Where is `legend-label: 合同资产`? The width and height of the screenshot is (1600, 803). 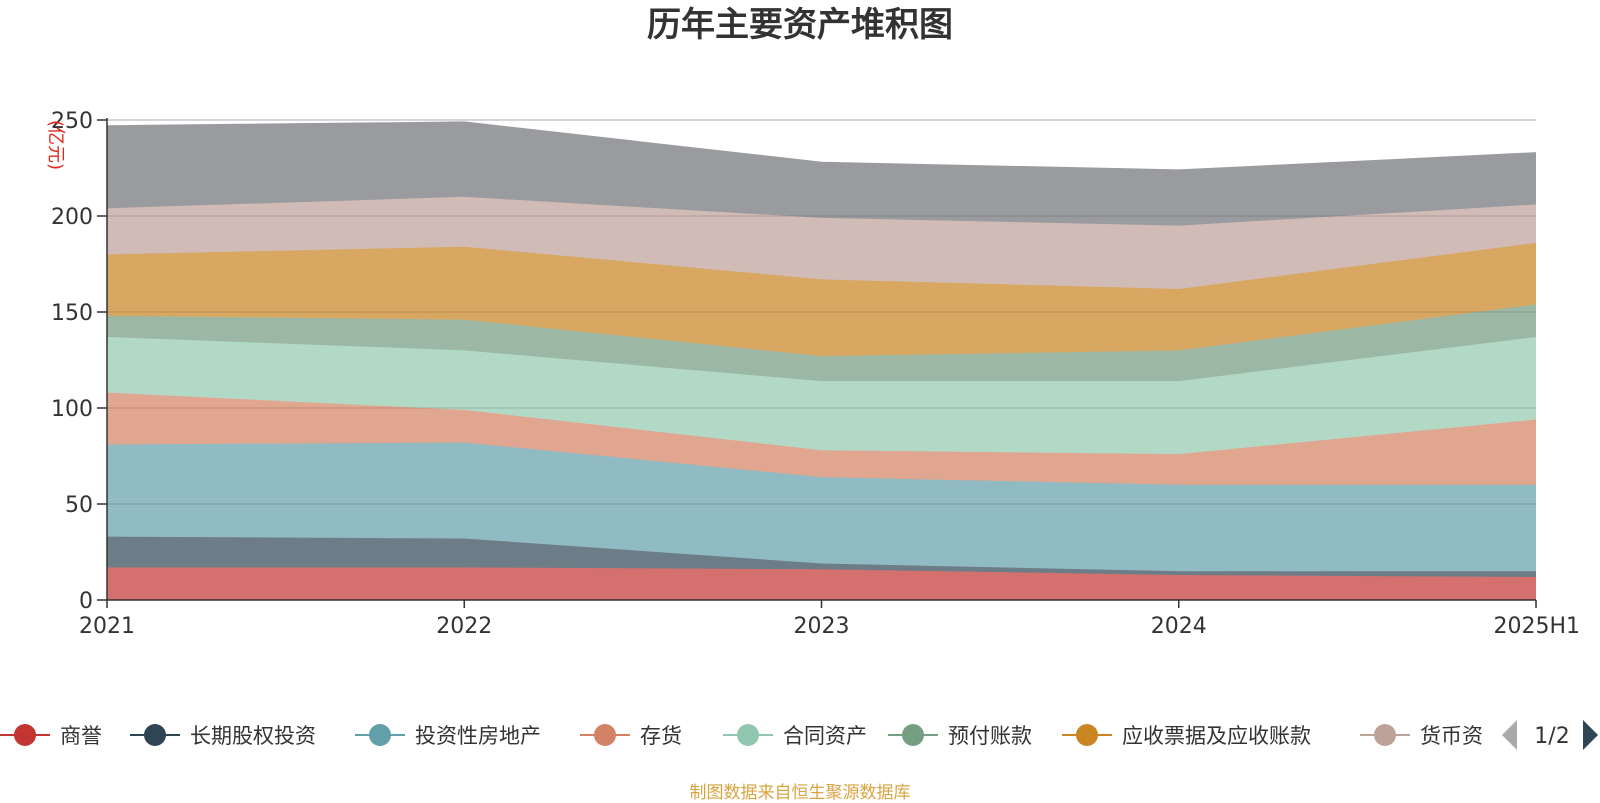 legend-label: 合同资产 is located at coordinates (825, 736).